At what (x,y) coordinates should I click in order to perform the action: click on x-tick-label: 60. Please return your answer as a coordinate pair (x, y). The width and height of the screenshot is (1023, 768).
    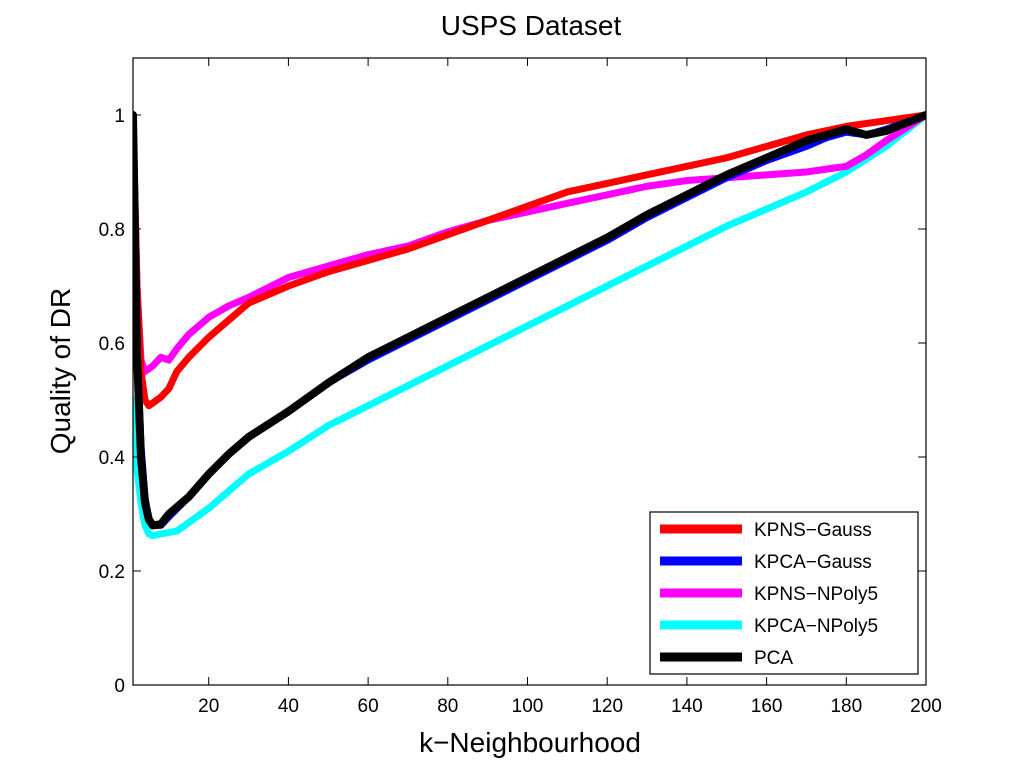
    Looking at the image, I should click on (368, 706).